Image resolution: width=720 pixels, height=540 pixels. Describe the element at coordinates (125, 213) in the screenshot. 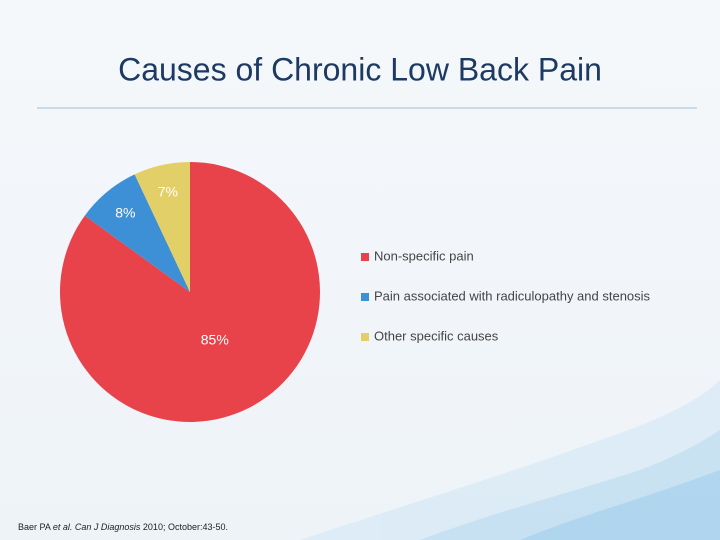

I see `slice-label: 8%` at that location.